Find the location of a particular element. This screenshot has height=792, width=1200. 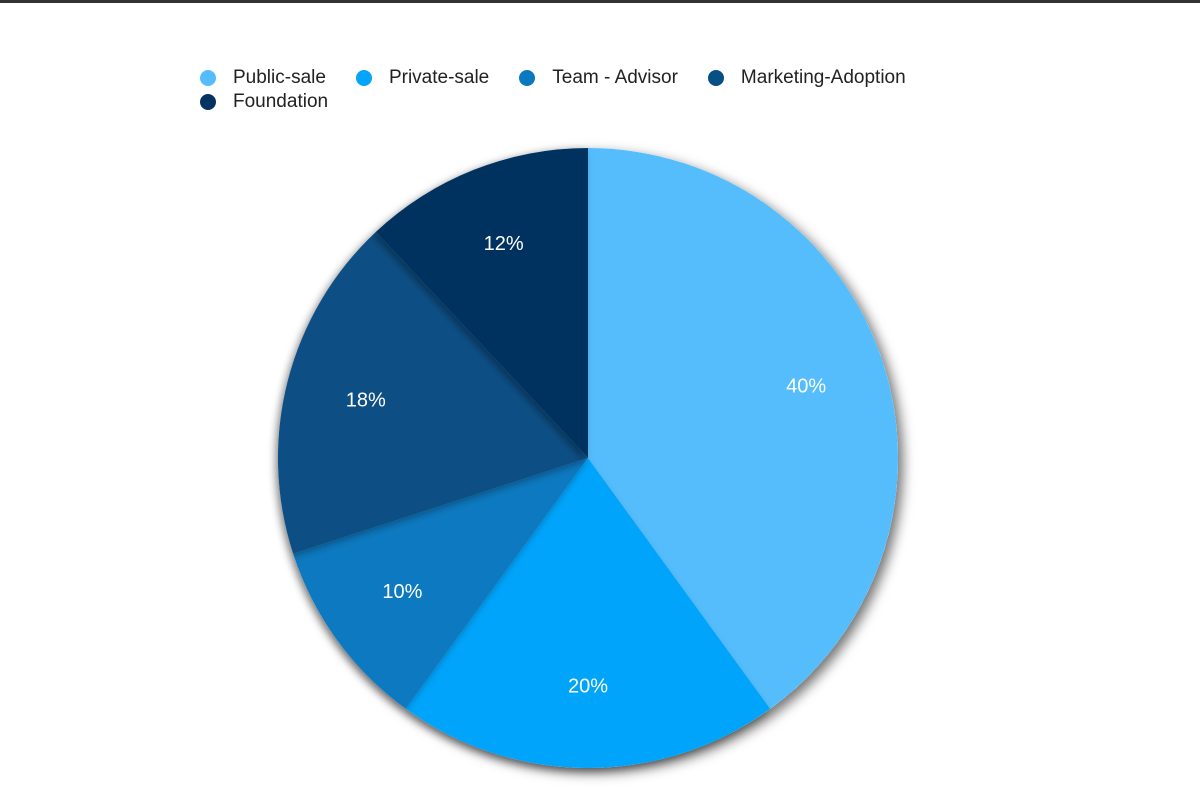

top-border-line is located at coordinates (600, 1).